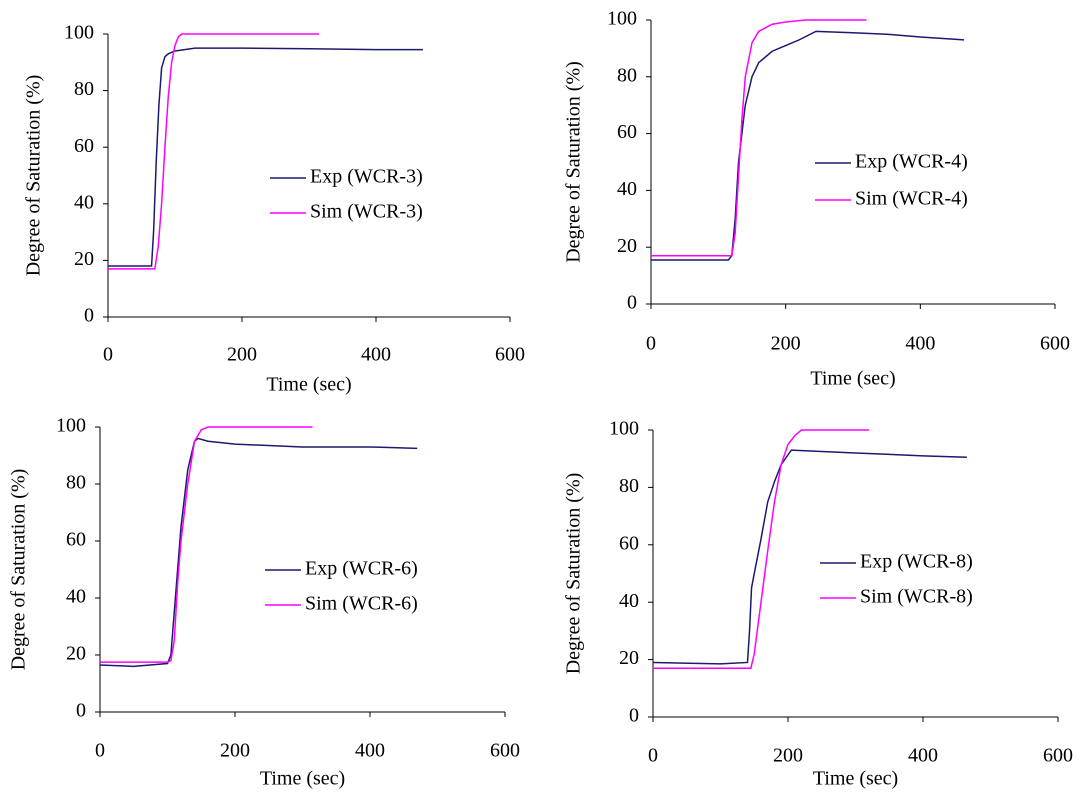  What do you see at coordinates (366, 177) in the screenshot?
I see `legend-label: Exp (WCR-3)` at bounding box center [366, 177].